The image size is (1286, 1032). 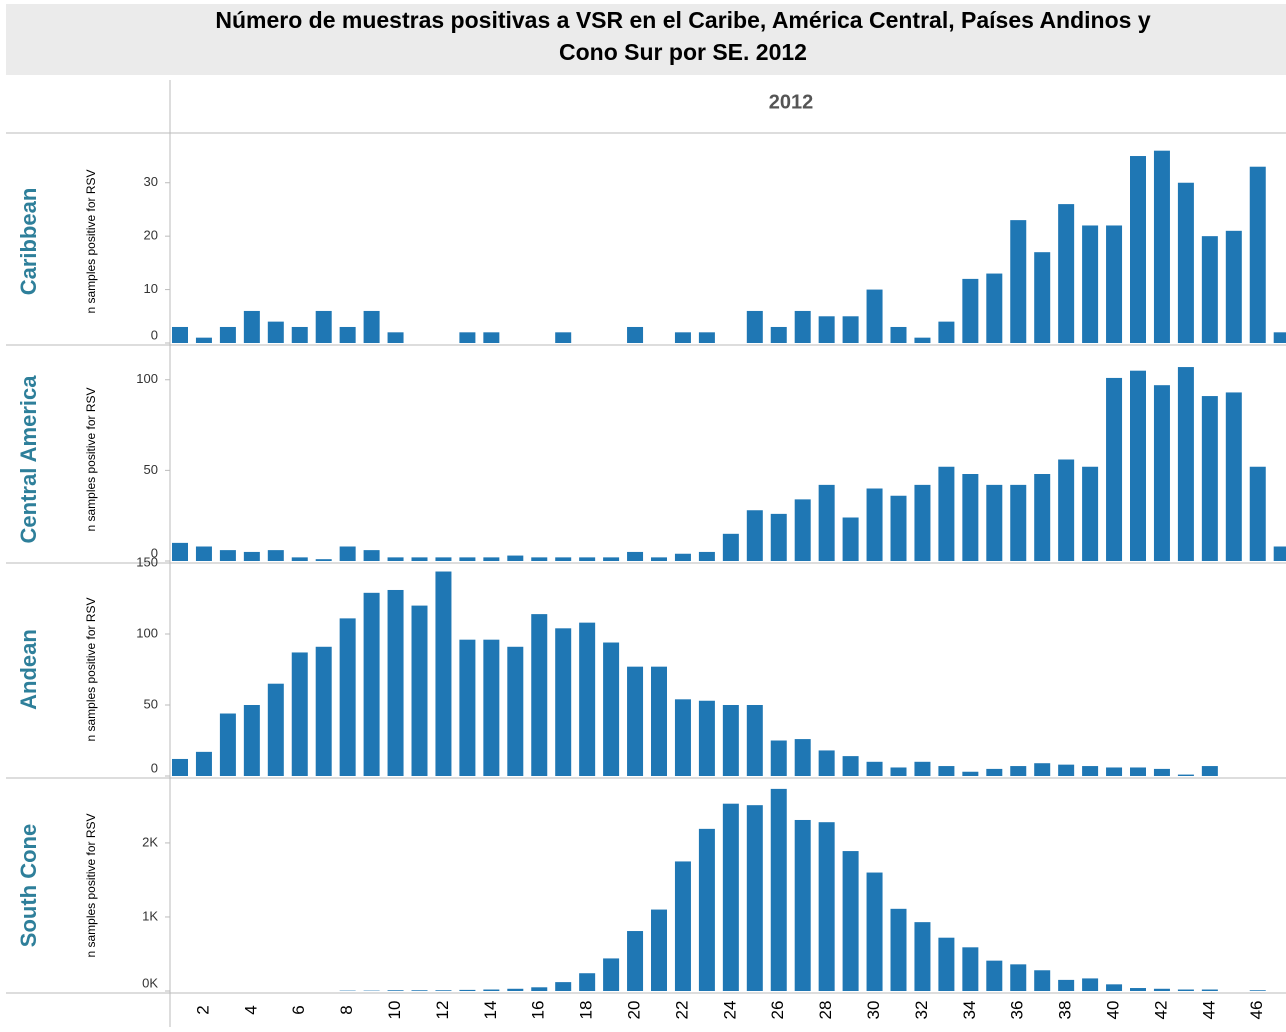 What do you see at coordinates (1113, 1010) in the screenshot?
I see `x-tick-label: 40` at bounding box center [1113, 1010].